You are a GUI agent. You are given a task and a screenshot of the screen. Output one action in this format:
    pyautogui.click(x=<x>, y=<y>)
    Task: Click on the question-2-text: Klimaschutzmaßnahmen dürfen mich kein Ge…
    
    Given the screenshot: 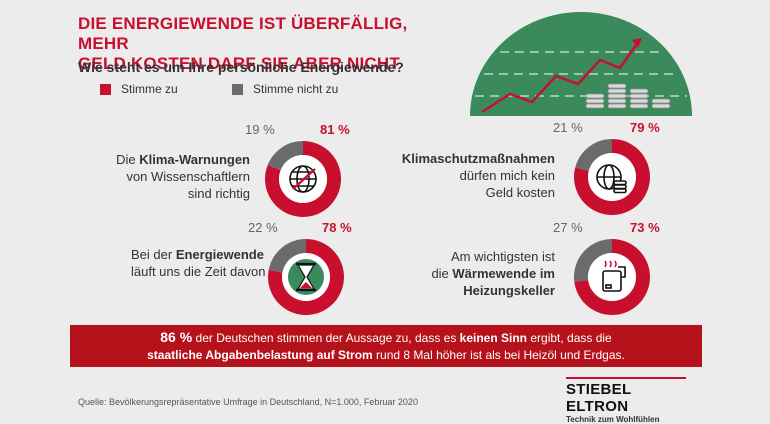 What is the action you would take?
    pyautogui.click(x=475, y=175)
    